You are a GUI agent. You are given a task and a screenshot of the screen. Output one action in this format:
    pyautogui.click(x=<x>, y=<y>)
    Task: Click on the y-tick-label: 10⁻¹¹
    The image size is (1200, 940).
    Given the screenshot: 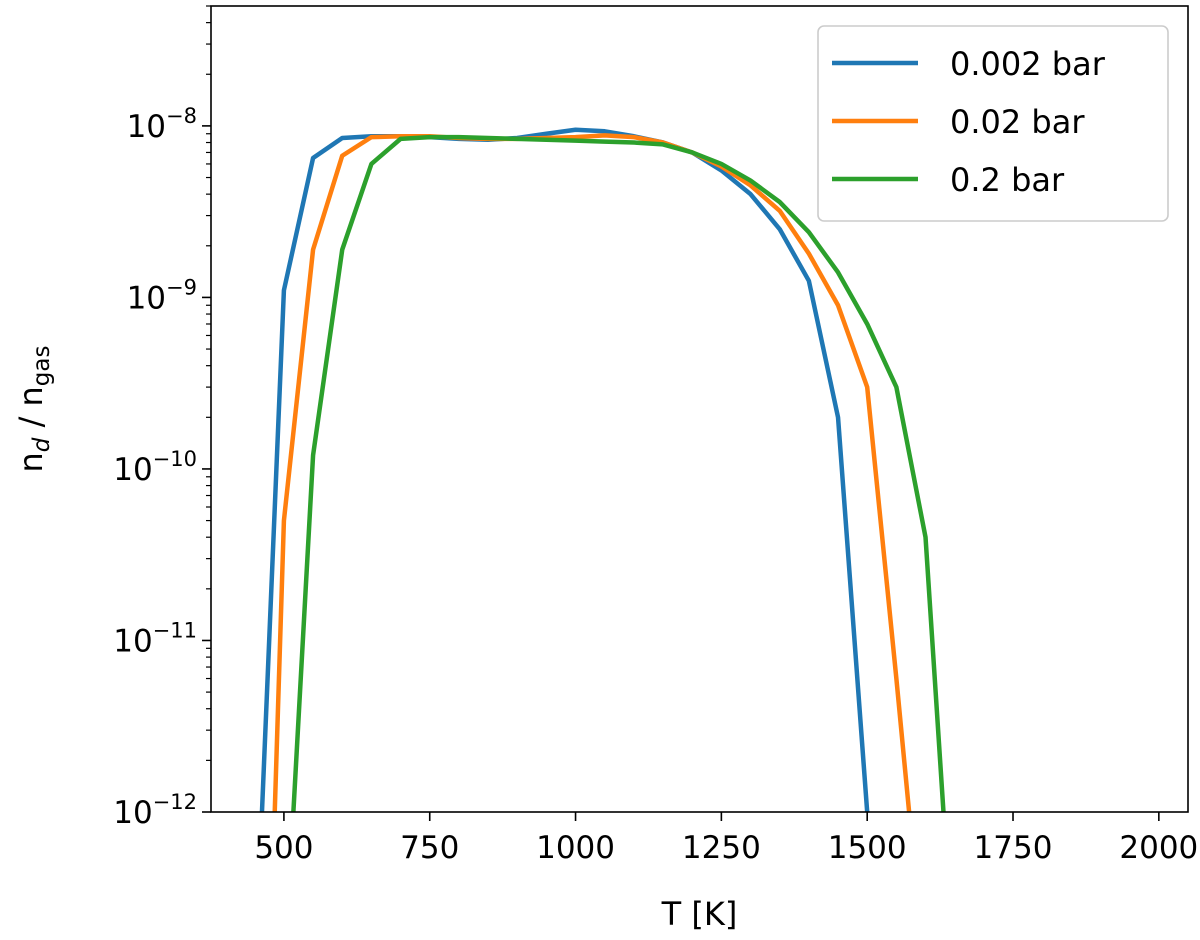 What is the action you would take?
    pyautogui.click(x=155, y=638)
    